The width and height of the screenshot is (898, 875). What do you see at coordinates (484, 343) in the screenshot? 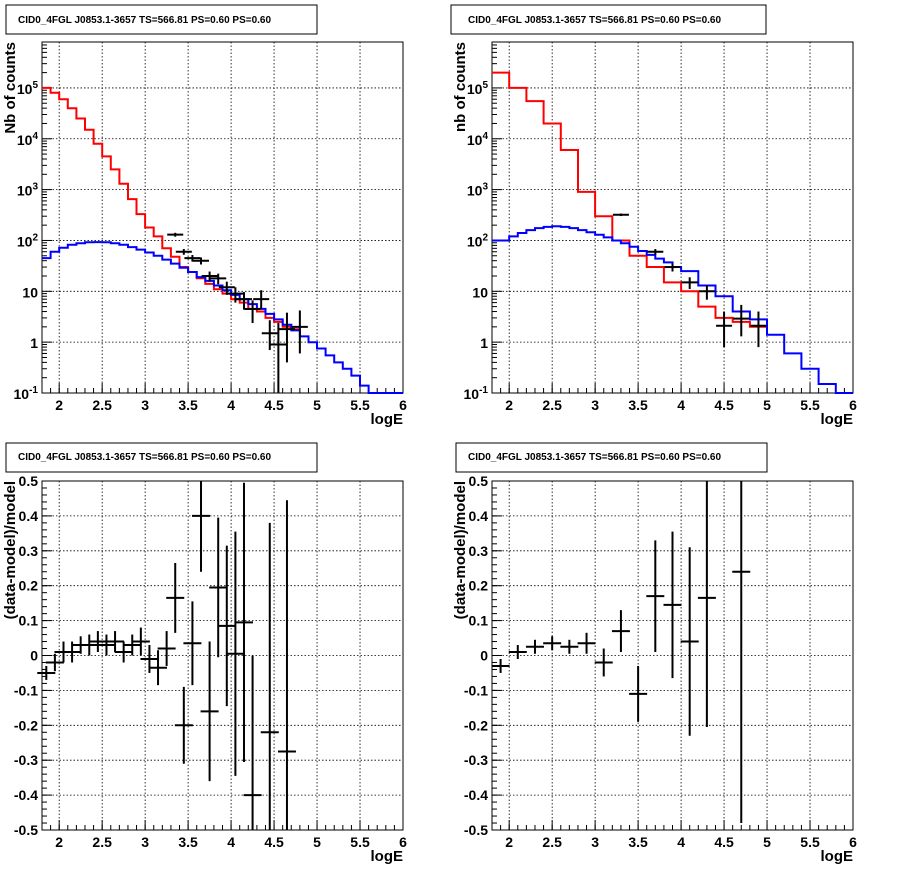
I see `y-tick-label: 1` at bounding box center [484, 343].